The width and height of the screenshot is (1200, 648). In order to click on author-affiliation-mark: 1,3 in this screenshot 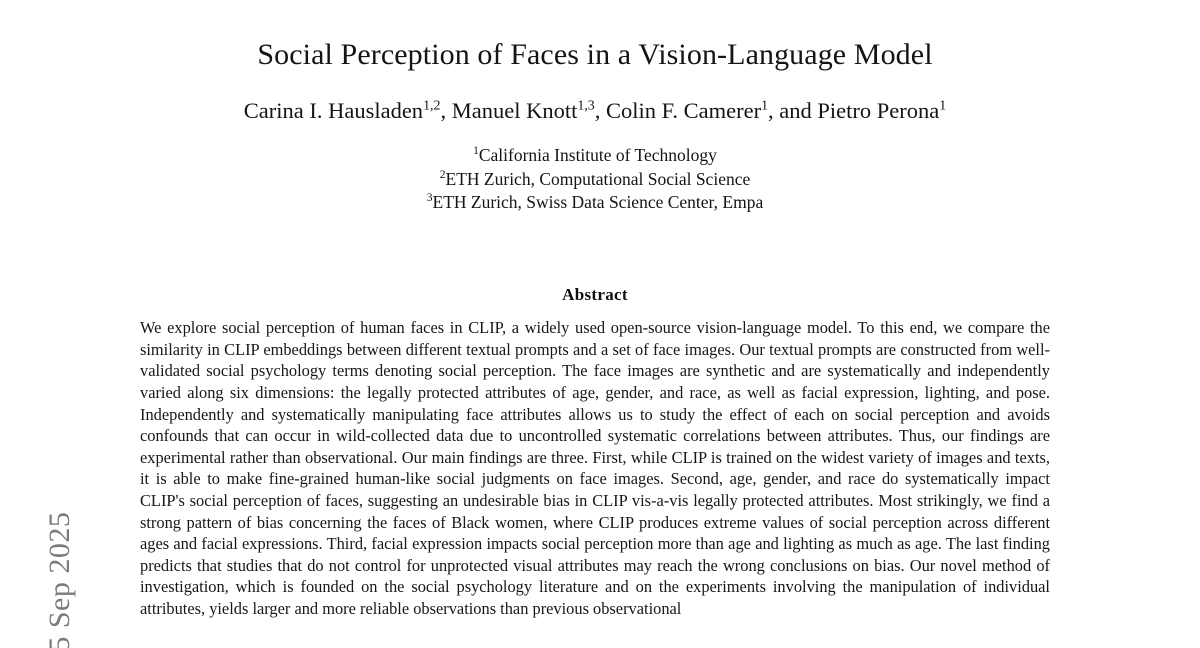, I will do `click(586, 106)`.